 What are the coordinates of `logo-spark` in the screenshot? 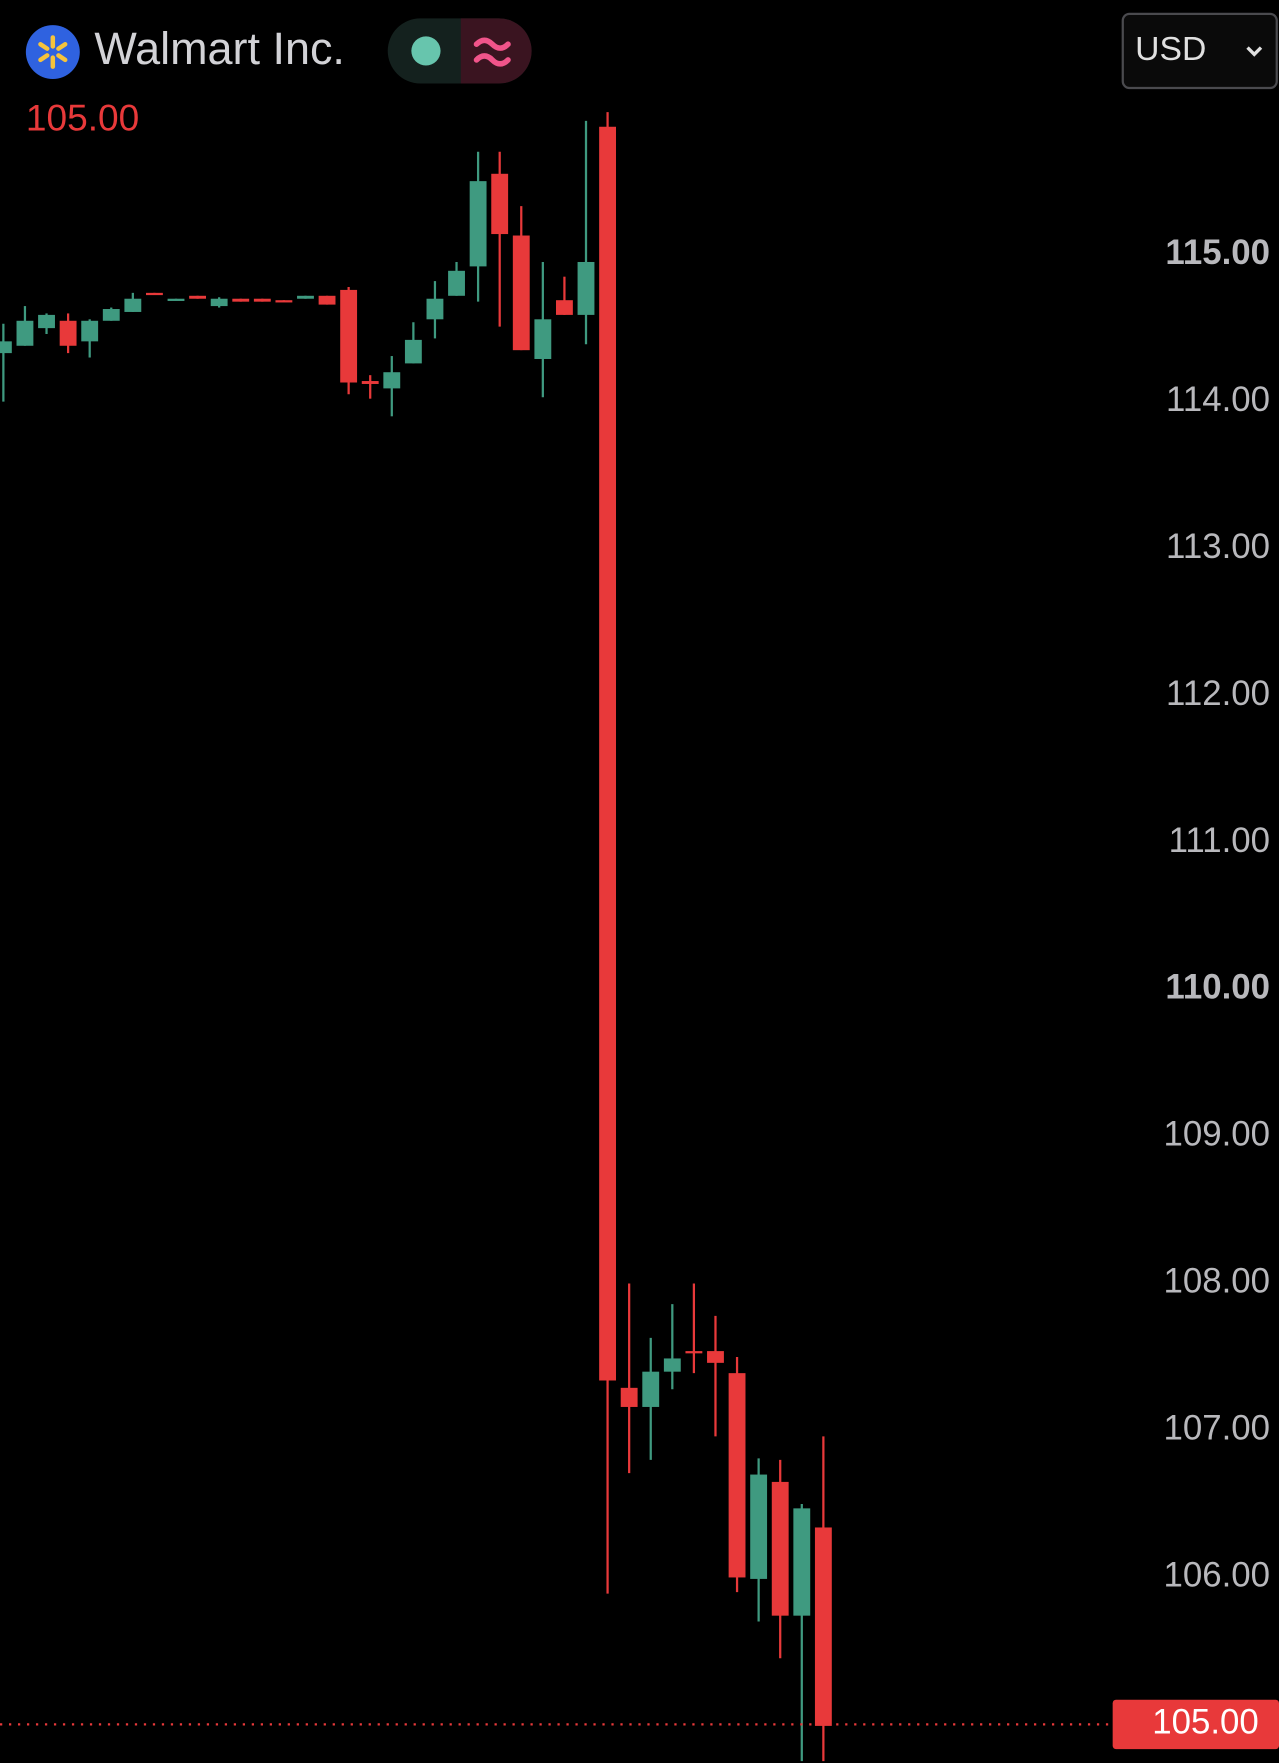 It's located at (53, 52).